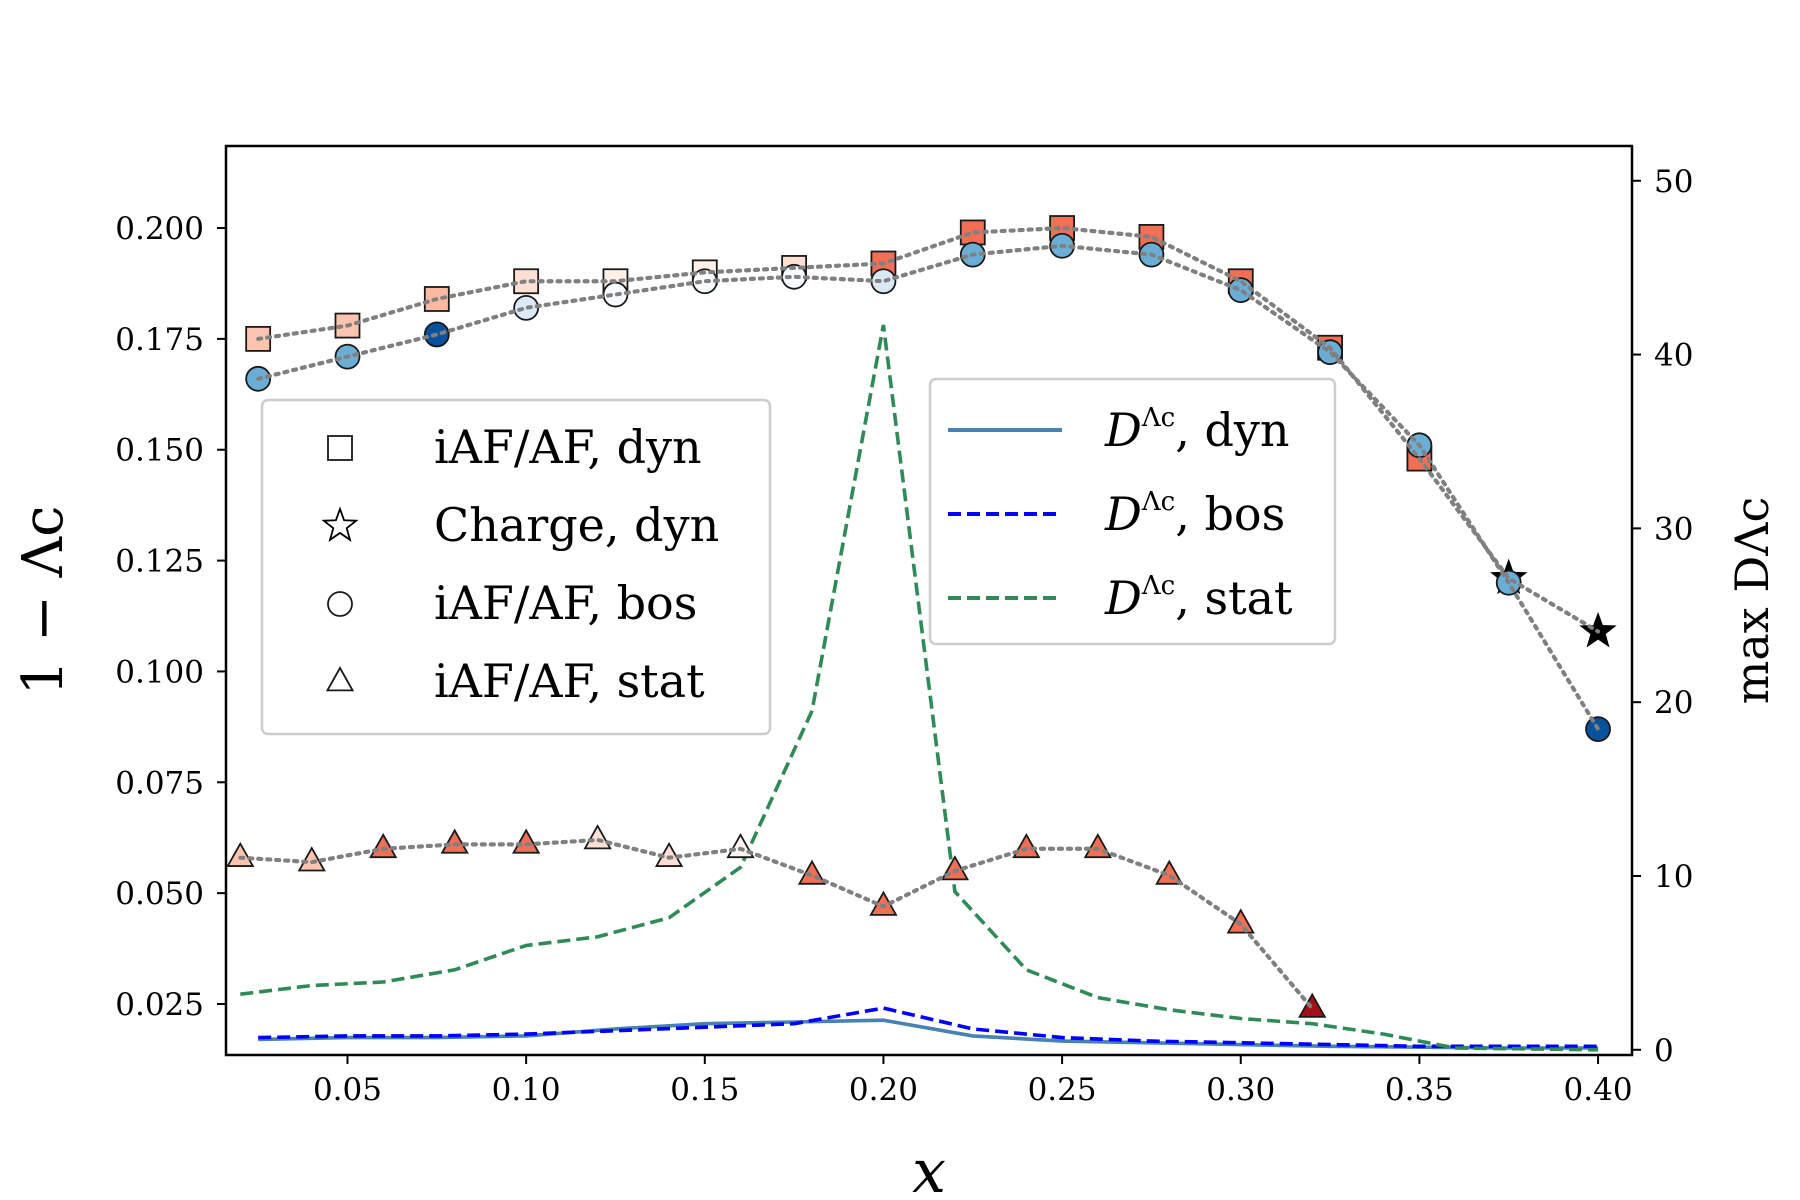 This screenshot has height=1200, width=1800. What do you see at coordinates (159, 894) in the screenshot?
I see `y-left-tick-label: 0.050` at bounding box center [159, 894].